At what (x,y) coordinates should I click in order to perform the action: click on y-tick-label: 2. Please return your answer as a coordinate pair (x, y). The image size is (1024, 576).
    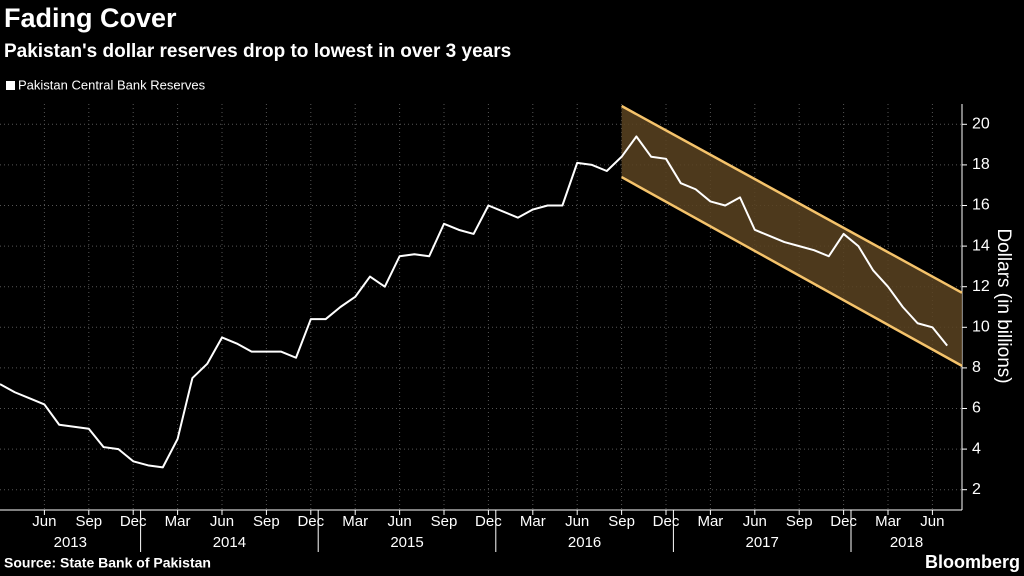
    Looking at the image, I should click on (976, 489).